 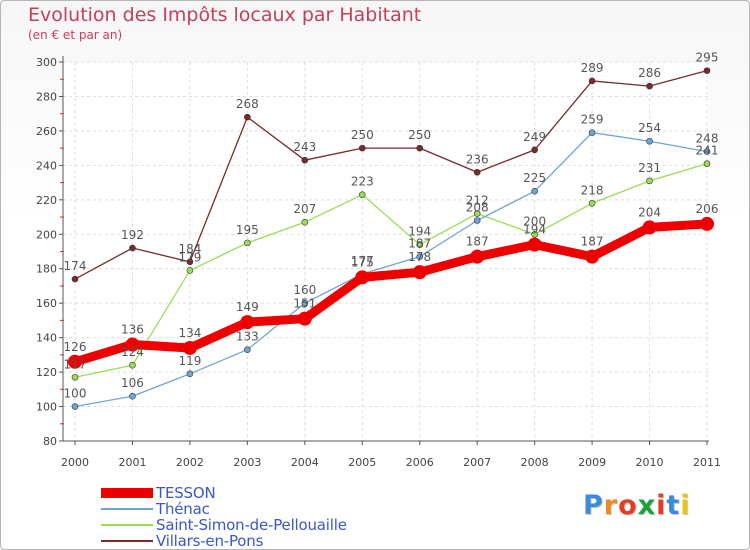 What do you see at coordinates (247, 230) in the screenshot?
I see `data-label: 195` at bounding box center [247, 230].